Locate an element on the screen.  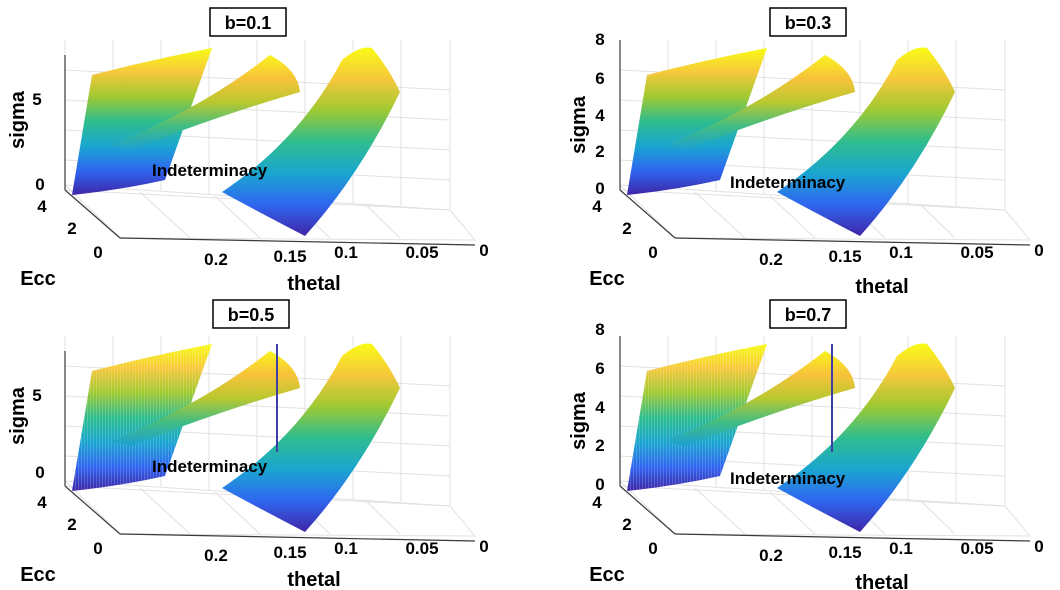
panel-title: b=0.3 is located at coordinates (808, 23).